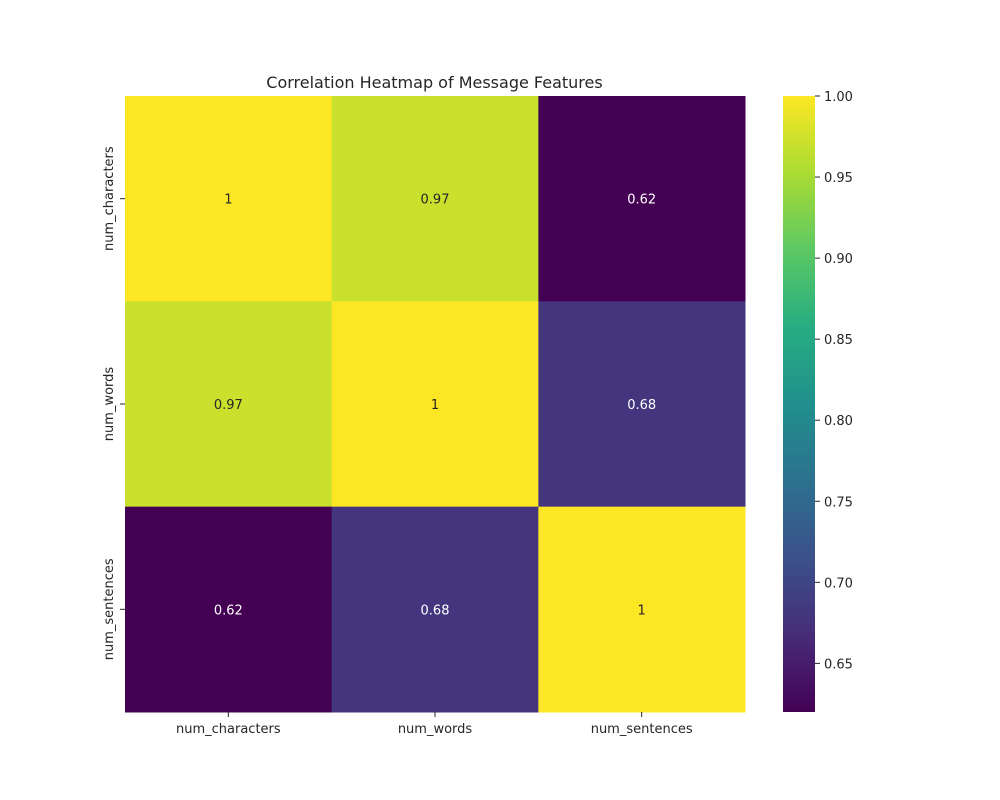 This screenshot has height=800, width=1000. Describe the element at coordinates (838, 502) in the screenshot. I see `colorbar-tick-label: 0.75` at that location.